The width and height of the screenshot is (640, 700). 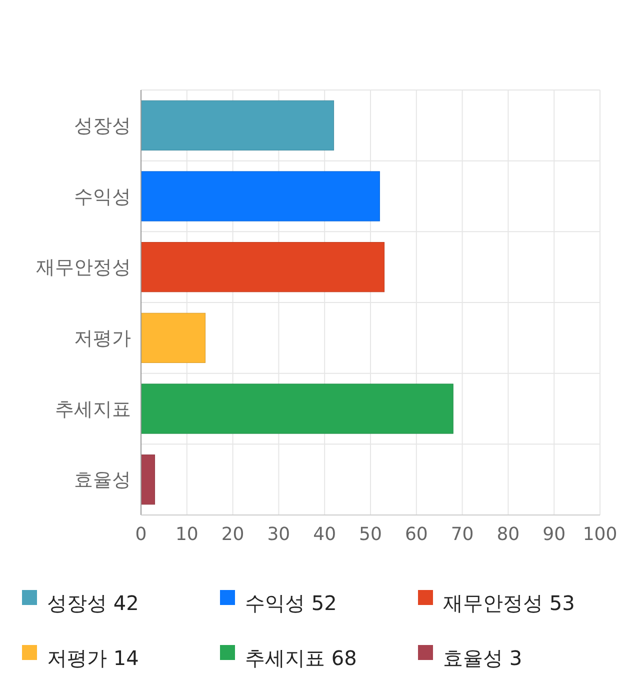 What do you see at coordinates (278, 534) in the screenshot?
I see `x-tick-label: 30` at bounding box center [278, 534].